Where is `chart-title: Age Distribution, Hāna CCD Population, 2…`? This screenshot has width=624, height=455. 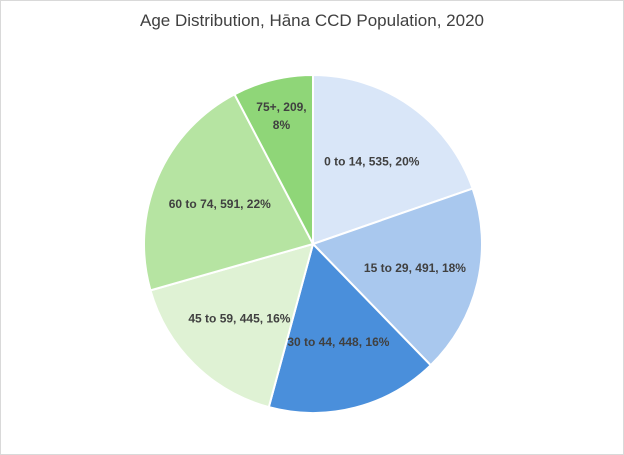 chart-title: Age Distribution, Hāna CCD Population, 2… is located at coordinates (312, 20).